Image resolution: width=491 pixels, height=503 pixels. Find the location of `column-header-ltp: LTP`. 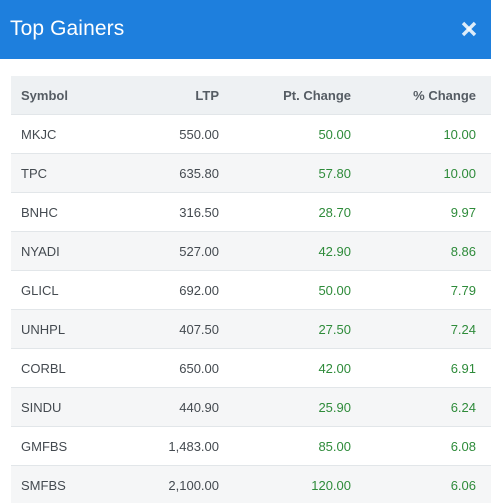

column-header-ltp: LTP is located at coordinates (168, 95).